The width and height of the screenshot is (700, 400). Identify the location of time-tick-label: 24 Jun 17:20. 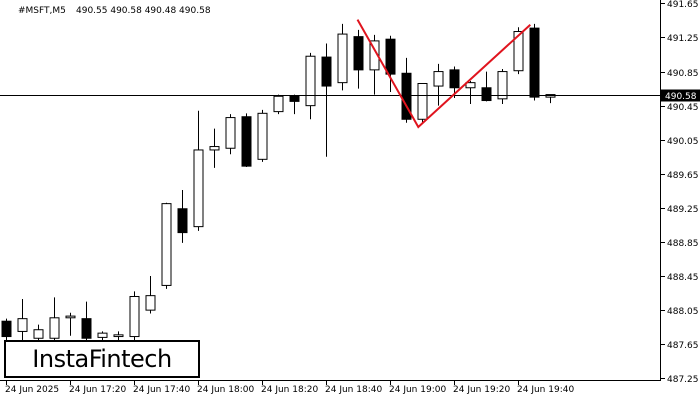
(97, 390).